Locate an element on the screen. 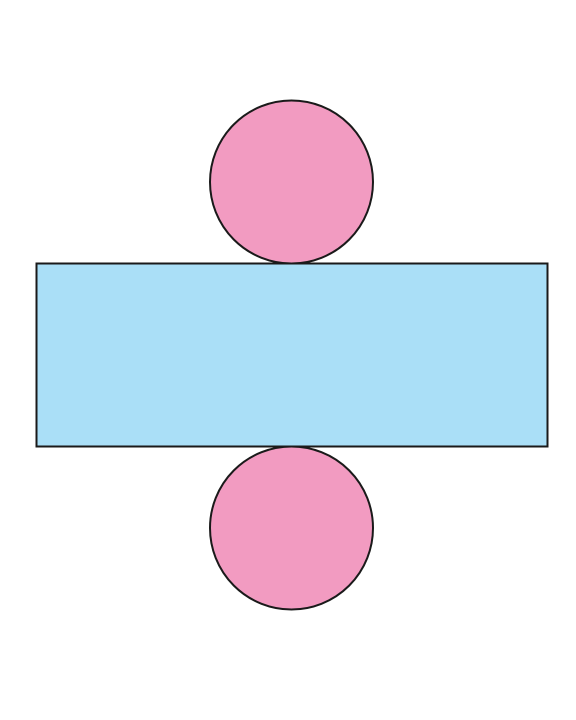 This screenshot has width=576, height=720. top-circle-base is located at coordinates (291, 182).